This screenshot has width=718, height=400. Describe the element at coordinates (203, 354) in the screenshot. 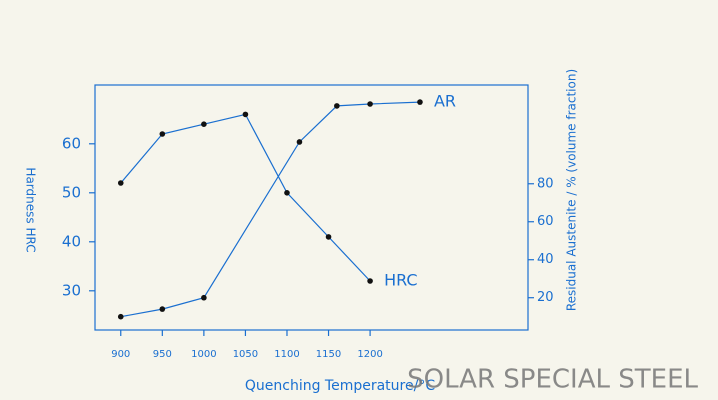

I see `x-tick-label: 1000` at that location.